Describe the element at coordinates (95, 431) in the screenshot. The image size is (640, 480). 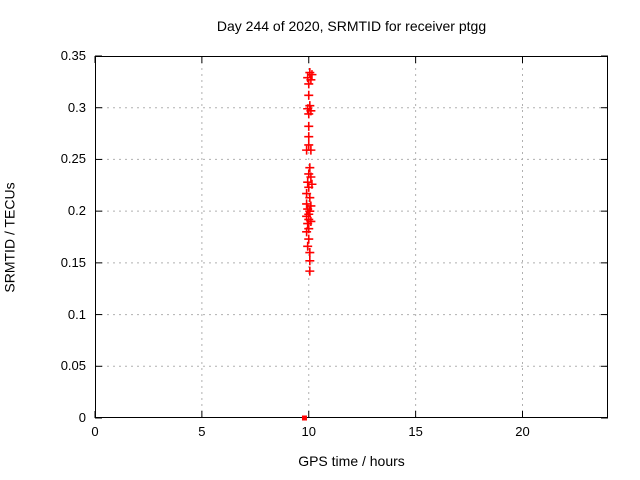
I see `x-tick-label: 0` at that location.